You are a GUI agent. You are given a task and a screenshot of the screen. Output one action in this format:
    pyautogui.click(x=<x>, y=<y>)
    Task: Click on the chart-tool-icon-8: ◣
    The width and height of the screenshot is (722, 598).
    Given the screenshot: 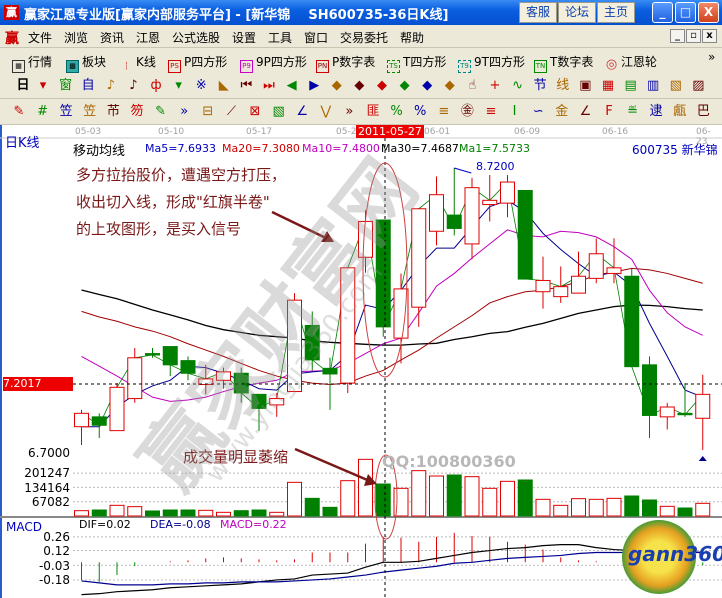 What is the action you would take?
    pyautogui.click(x=223, y=85)
    